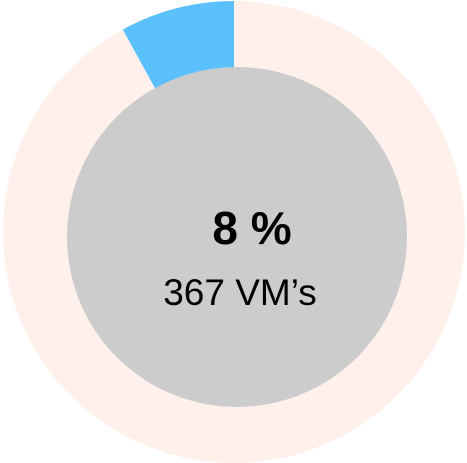  What do you see at coordinates (251, 228) in the screenshot?
I see `center-value: 8 %` at bounding box center [251, 228].